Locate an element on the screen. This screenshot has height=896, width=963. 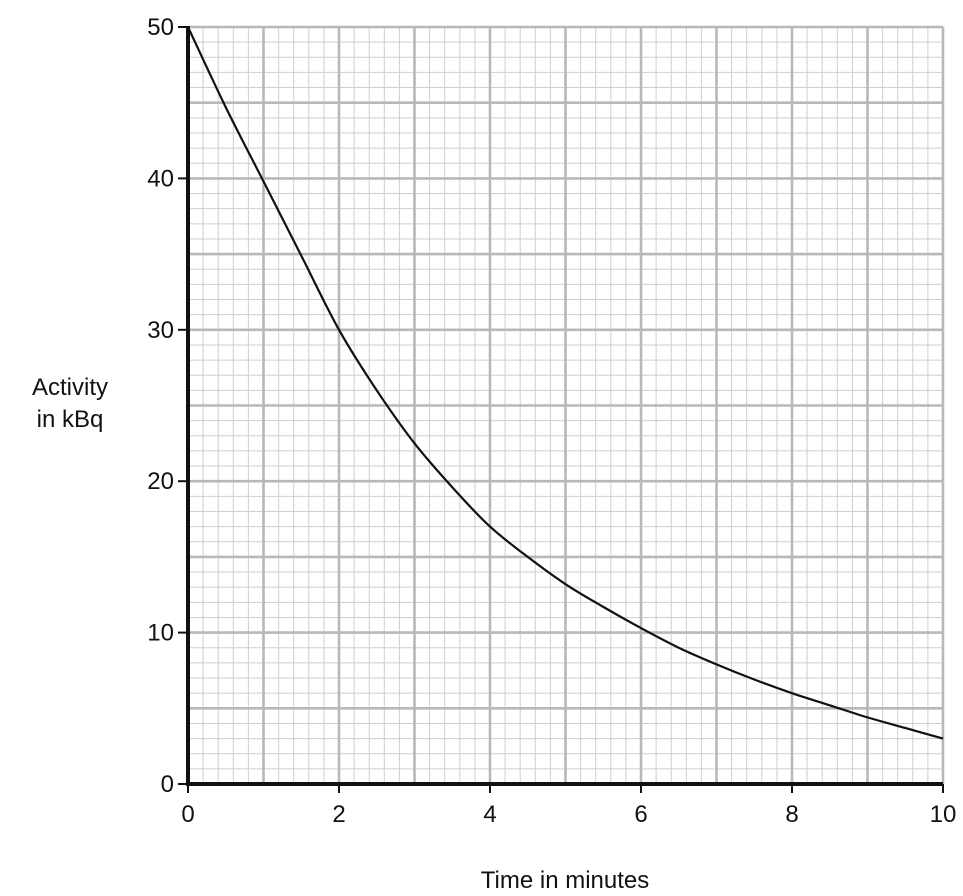
x-tick-label: 2 is located at coordinates (338, 814).